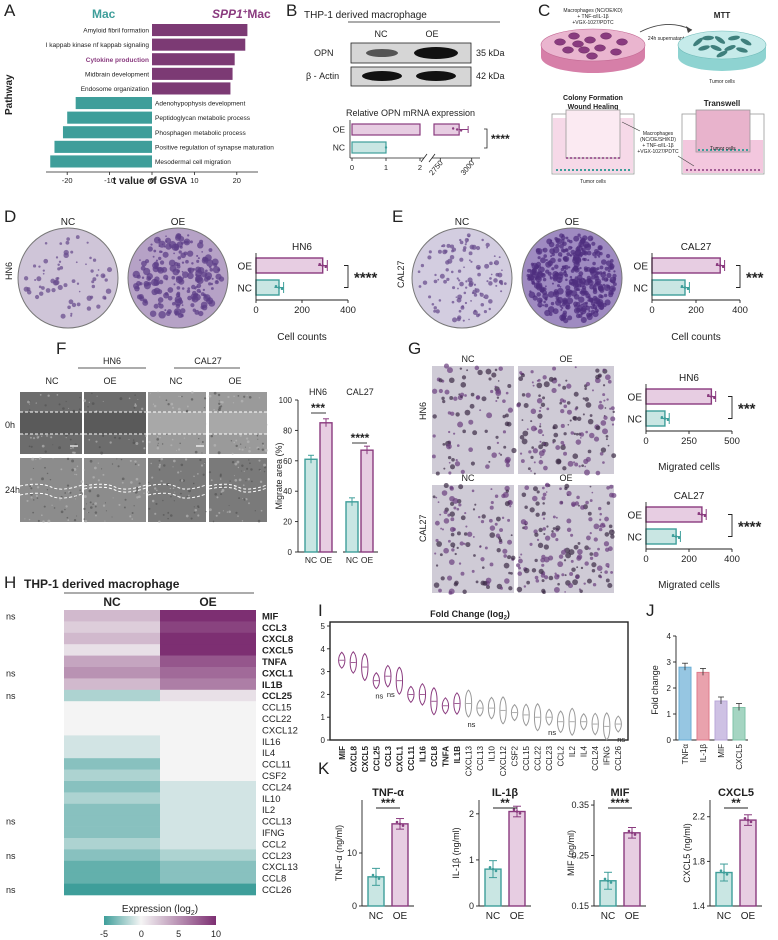  What do you see at coordinates (104, 14) in the screenshot?
I see `panel-a-mac-title: Mac` at bounding box center [104, 14].